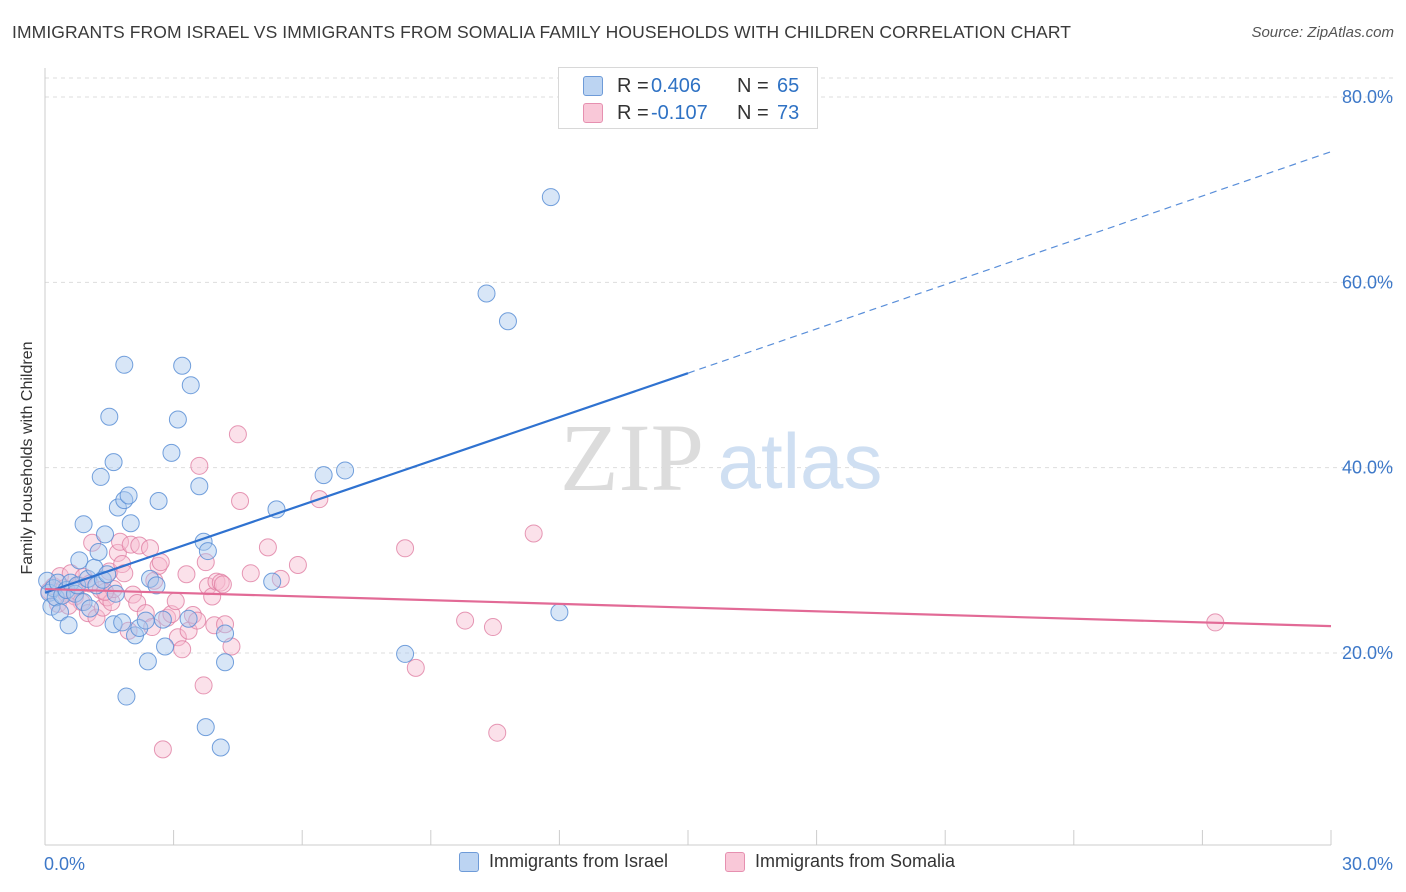 The image size is (1406, 892). Describe the element at coordinates (1367, 282) in the screenshot. I see `y-tick-label: 60.0%` at that location.